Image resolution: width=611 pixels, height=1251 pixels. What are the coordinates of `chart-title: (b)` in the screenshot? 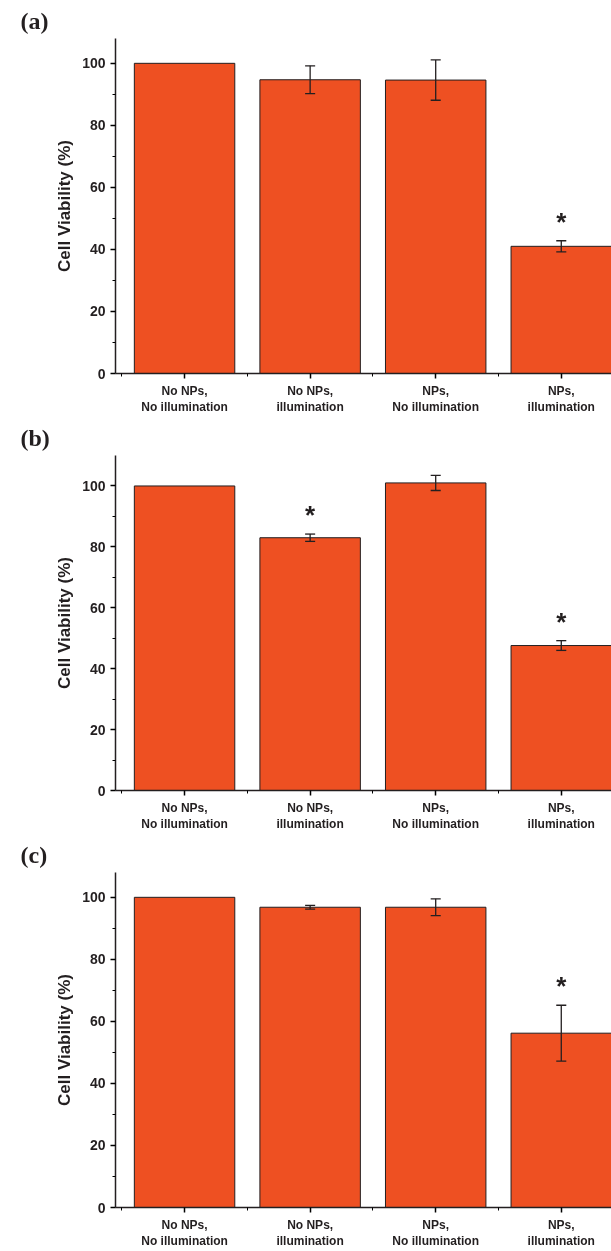 It's located at (35, 437).